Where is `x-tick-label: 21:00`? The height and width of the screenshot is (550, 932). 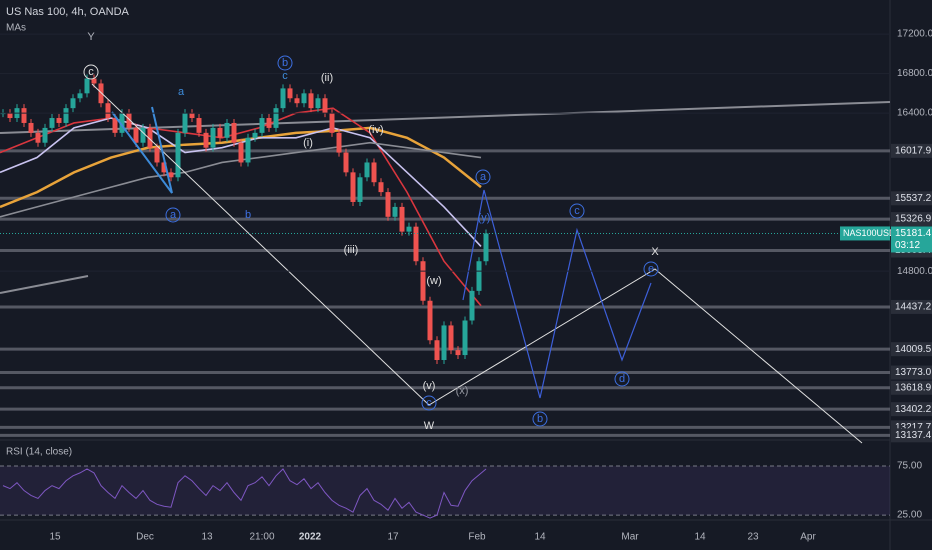
x-tick-label: 21:00 is located at coordinates (261, 537).